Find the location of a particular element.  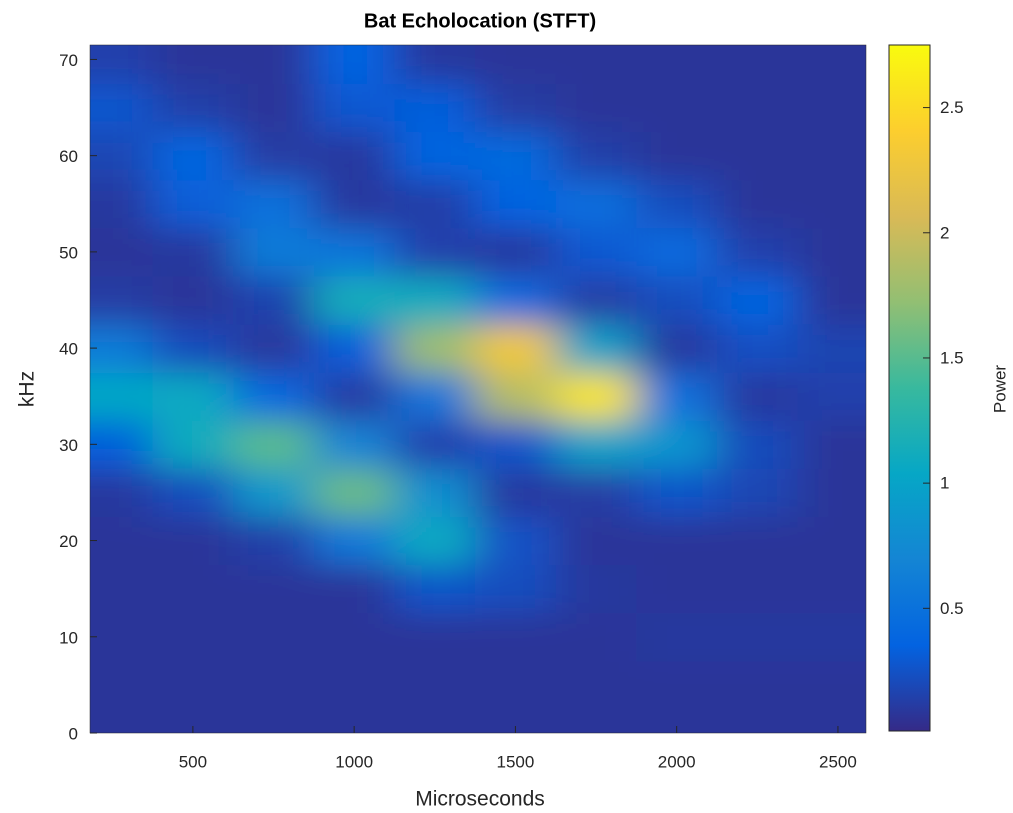

y-tick-label: 70 is located at coordinates (68, 60).